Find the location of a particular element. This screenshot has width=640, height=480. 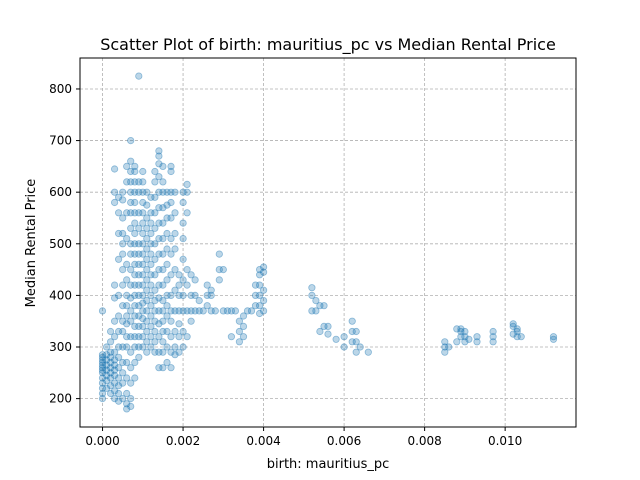

y-tick-label: 600 is located at coordinates (60, 192).